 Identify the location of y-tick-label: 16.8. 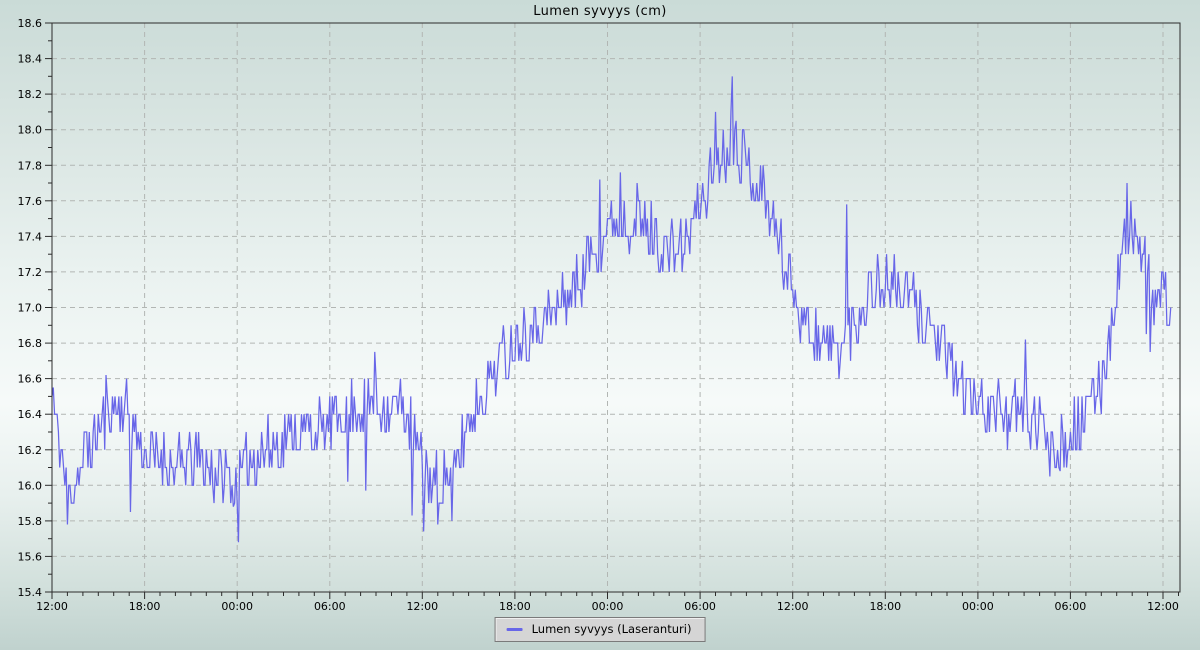
(30, 343).